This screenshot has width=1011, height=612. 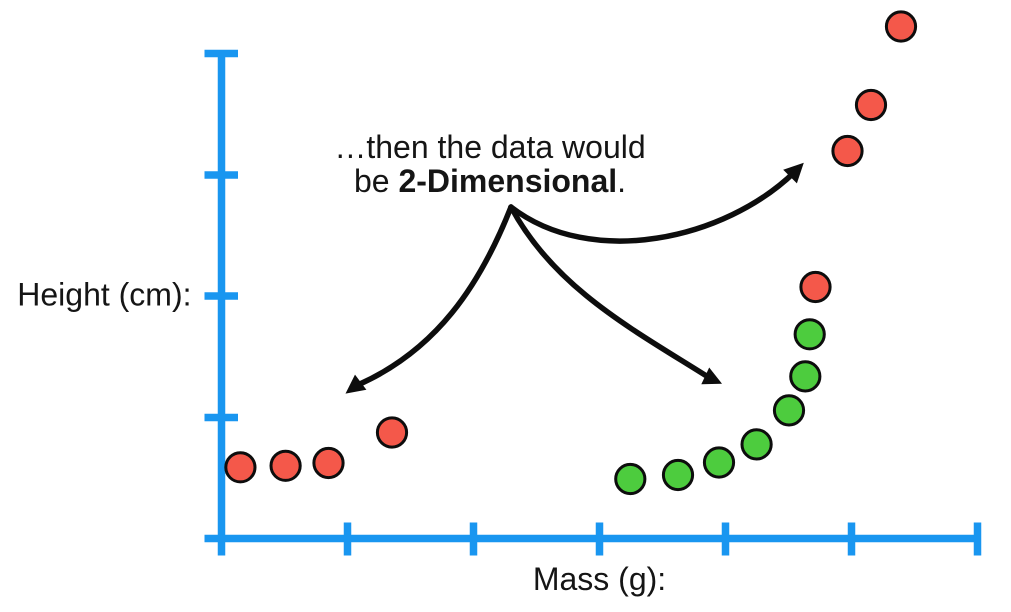 I want to click on svg-text: …then the data would, so click(x=489, y=147).